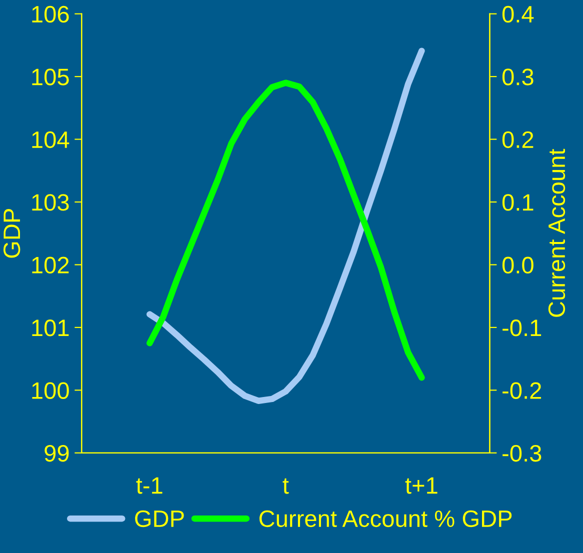  I want to click on x-tick-label: t, so click(285, 486).